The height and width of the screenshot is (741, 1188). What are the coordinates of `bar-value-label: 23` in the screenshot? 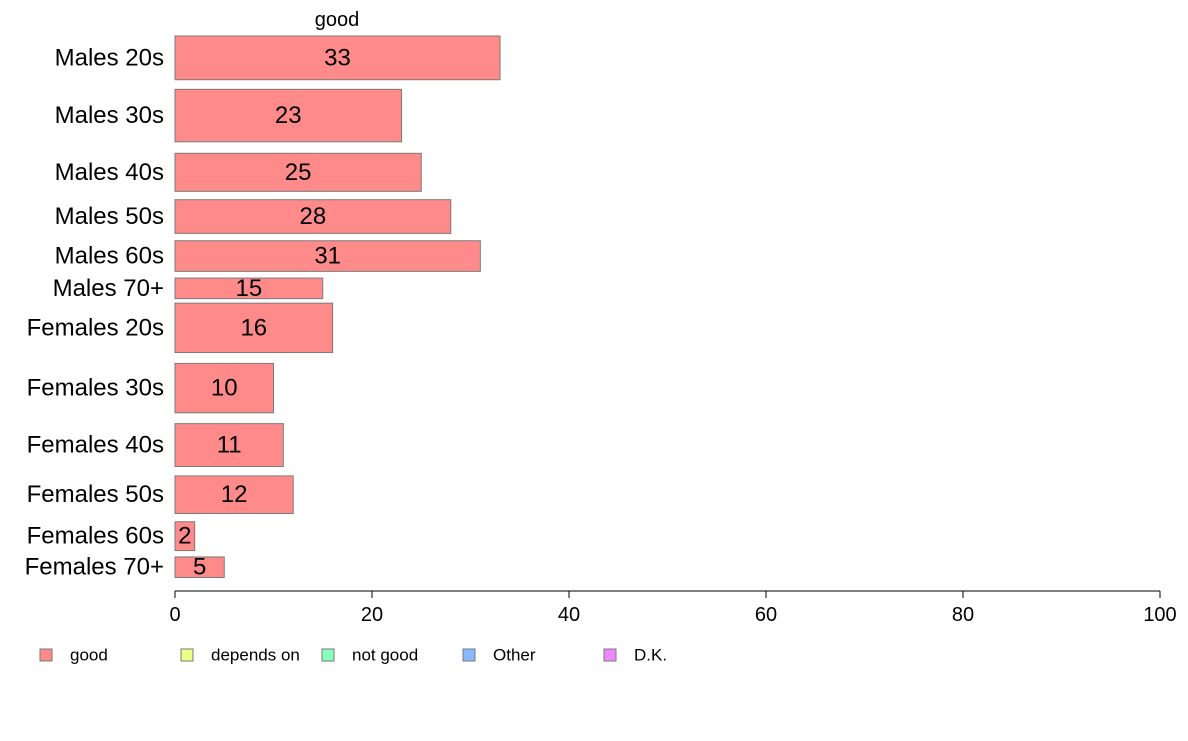 It's located at (288, 115).